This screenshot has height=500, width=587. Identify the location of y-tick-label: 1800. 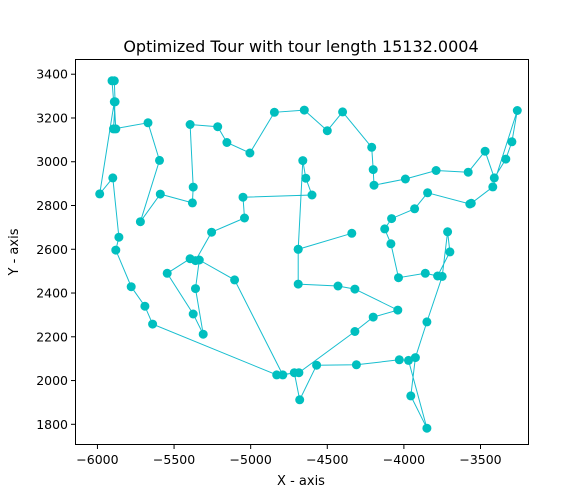
(52, 424).